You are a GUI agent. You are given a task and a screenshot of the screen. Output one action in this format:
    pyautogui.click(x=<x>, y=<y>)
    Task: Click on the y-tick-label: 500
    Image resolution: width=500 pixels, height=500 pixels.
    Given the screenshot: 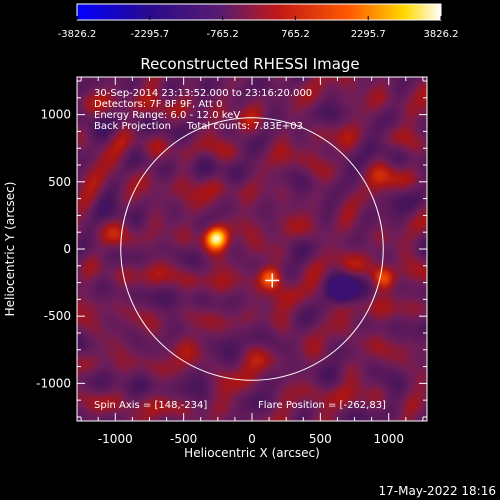 What is the action you would take?
    pyautogui.click(x=59, y=182)
    